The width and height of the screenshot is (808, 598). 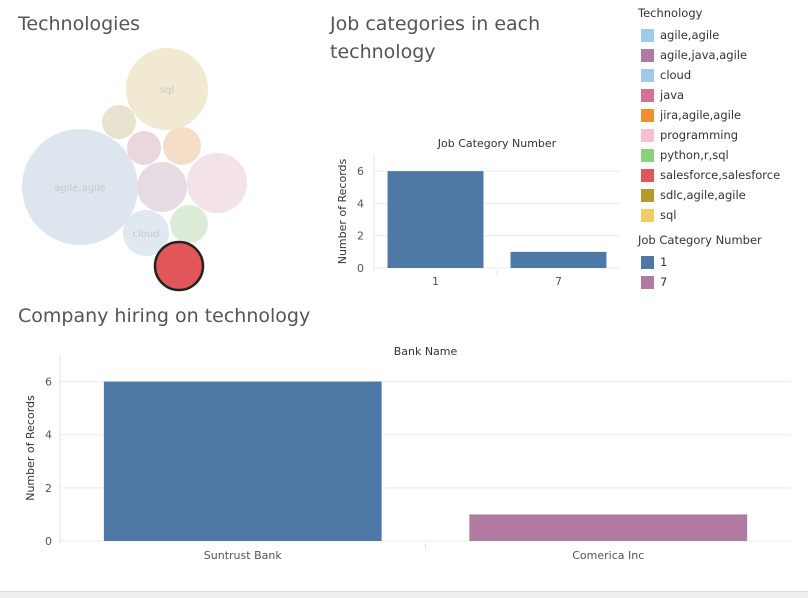 I want to click on bubble-java, so click(x=144, y=148).